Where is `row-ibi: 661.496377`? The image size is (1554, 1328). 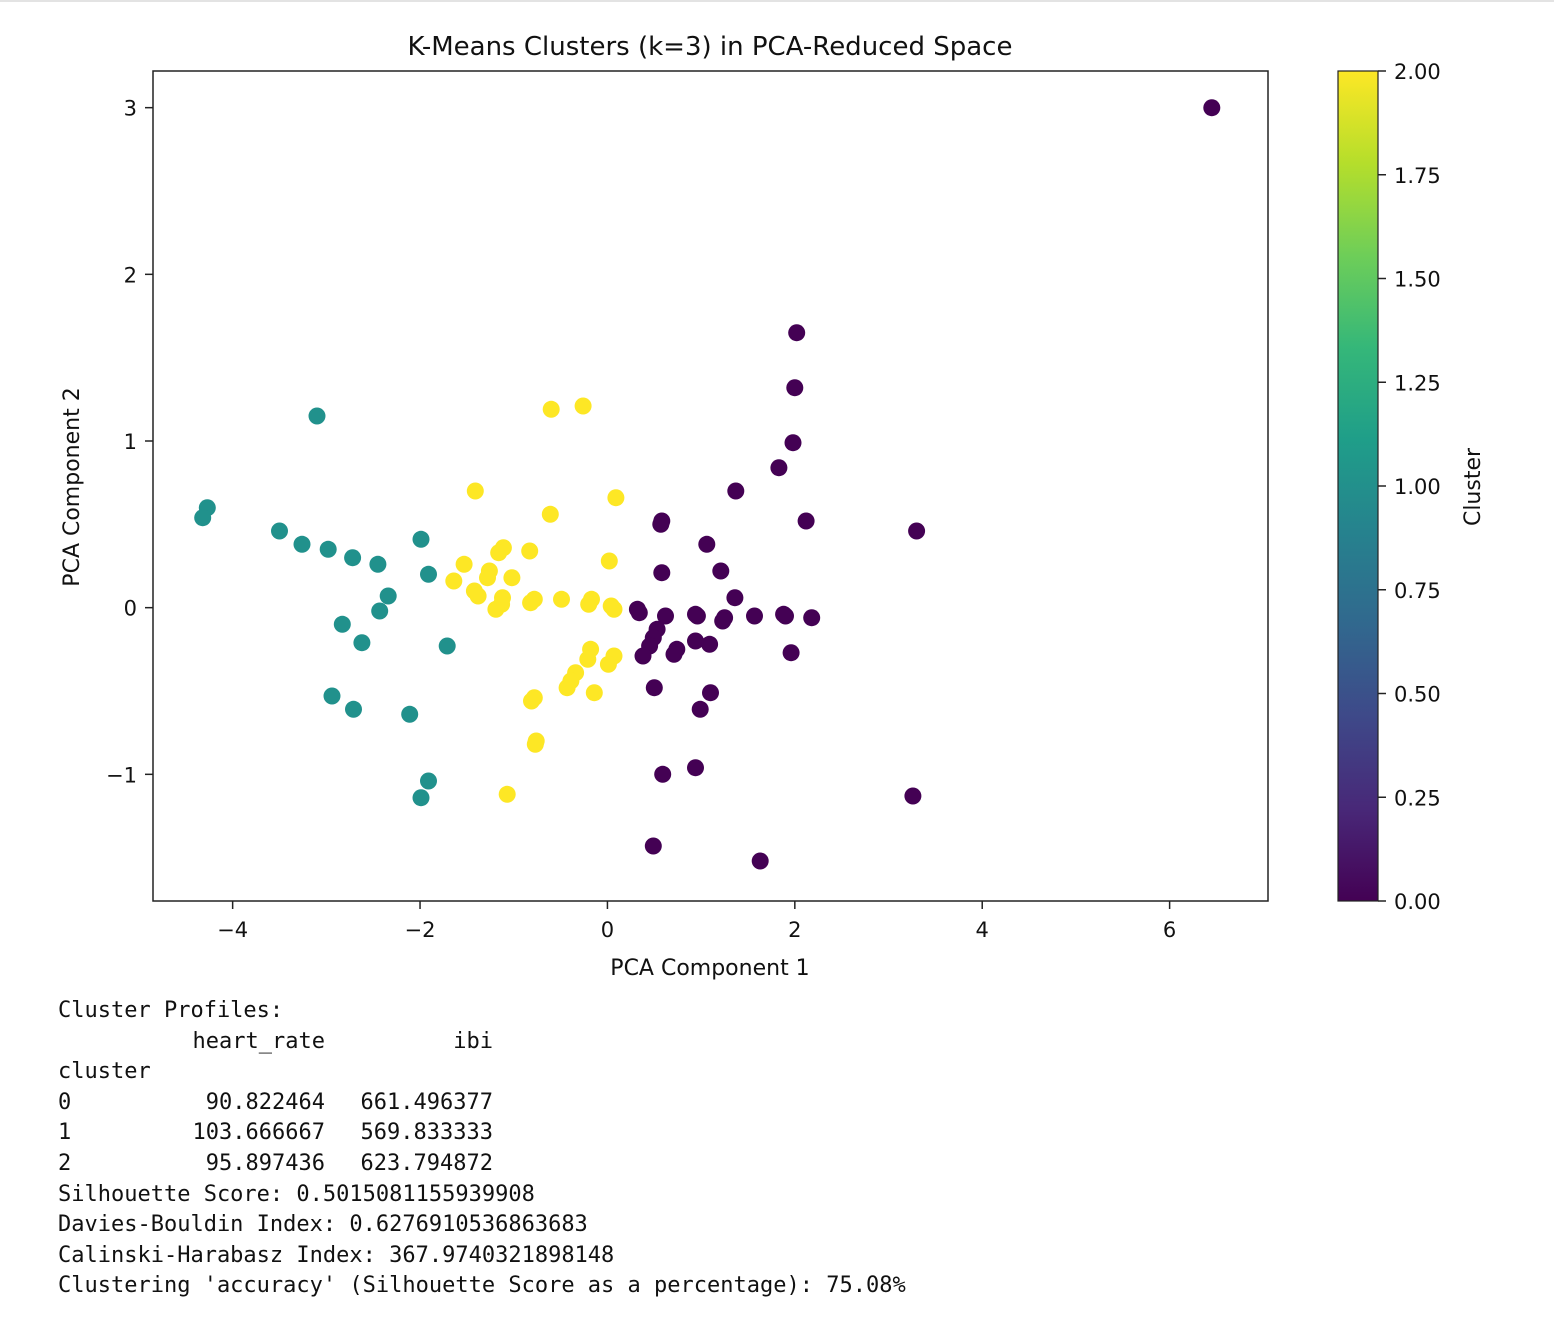 row-ibi: 661.496377 is located at coordinates (426, 1102).